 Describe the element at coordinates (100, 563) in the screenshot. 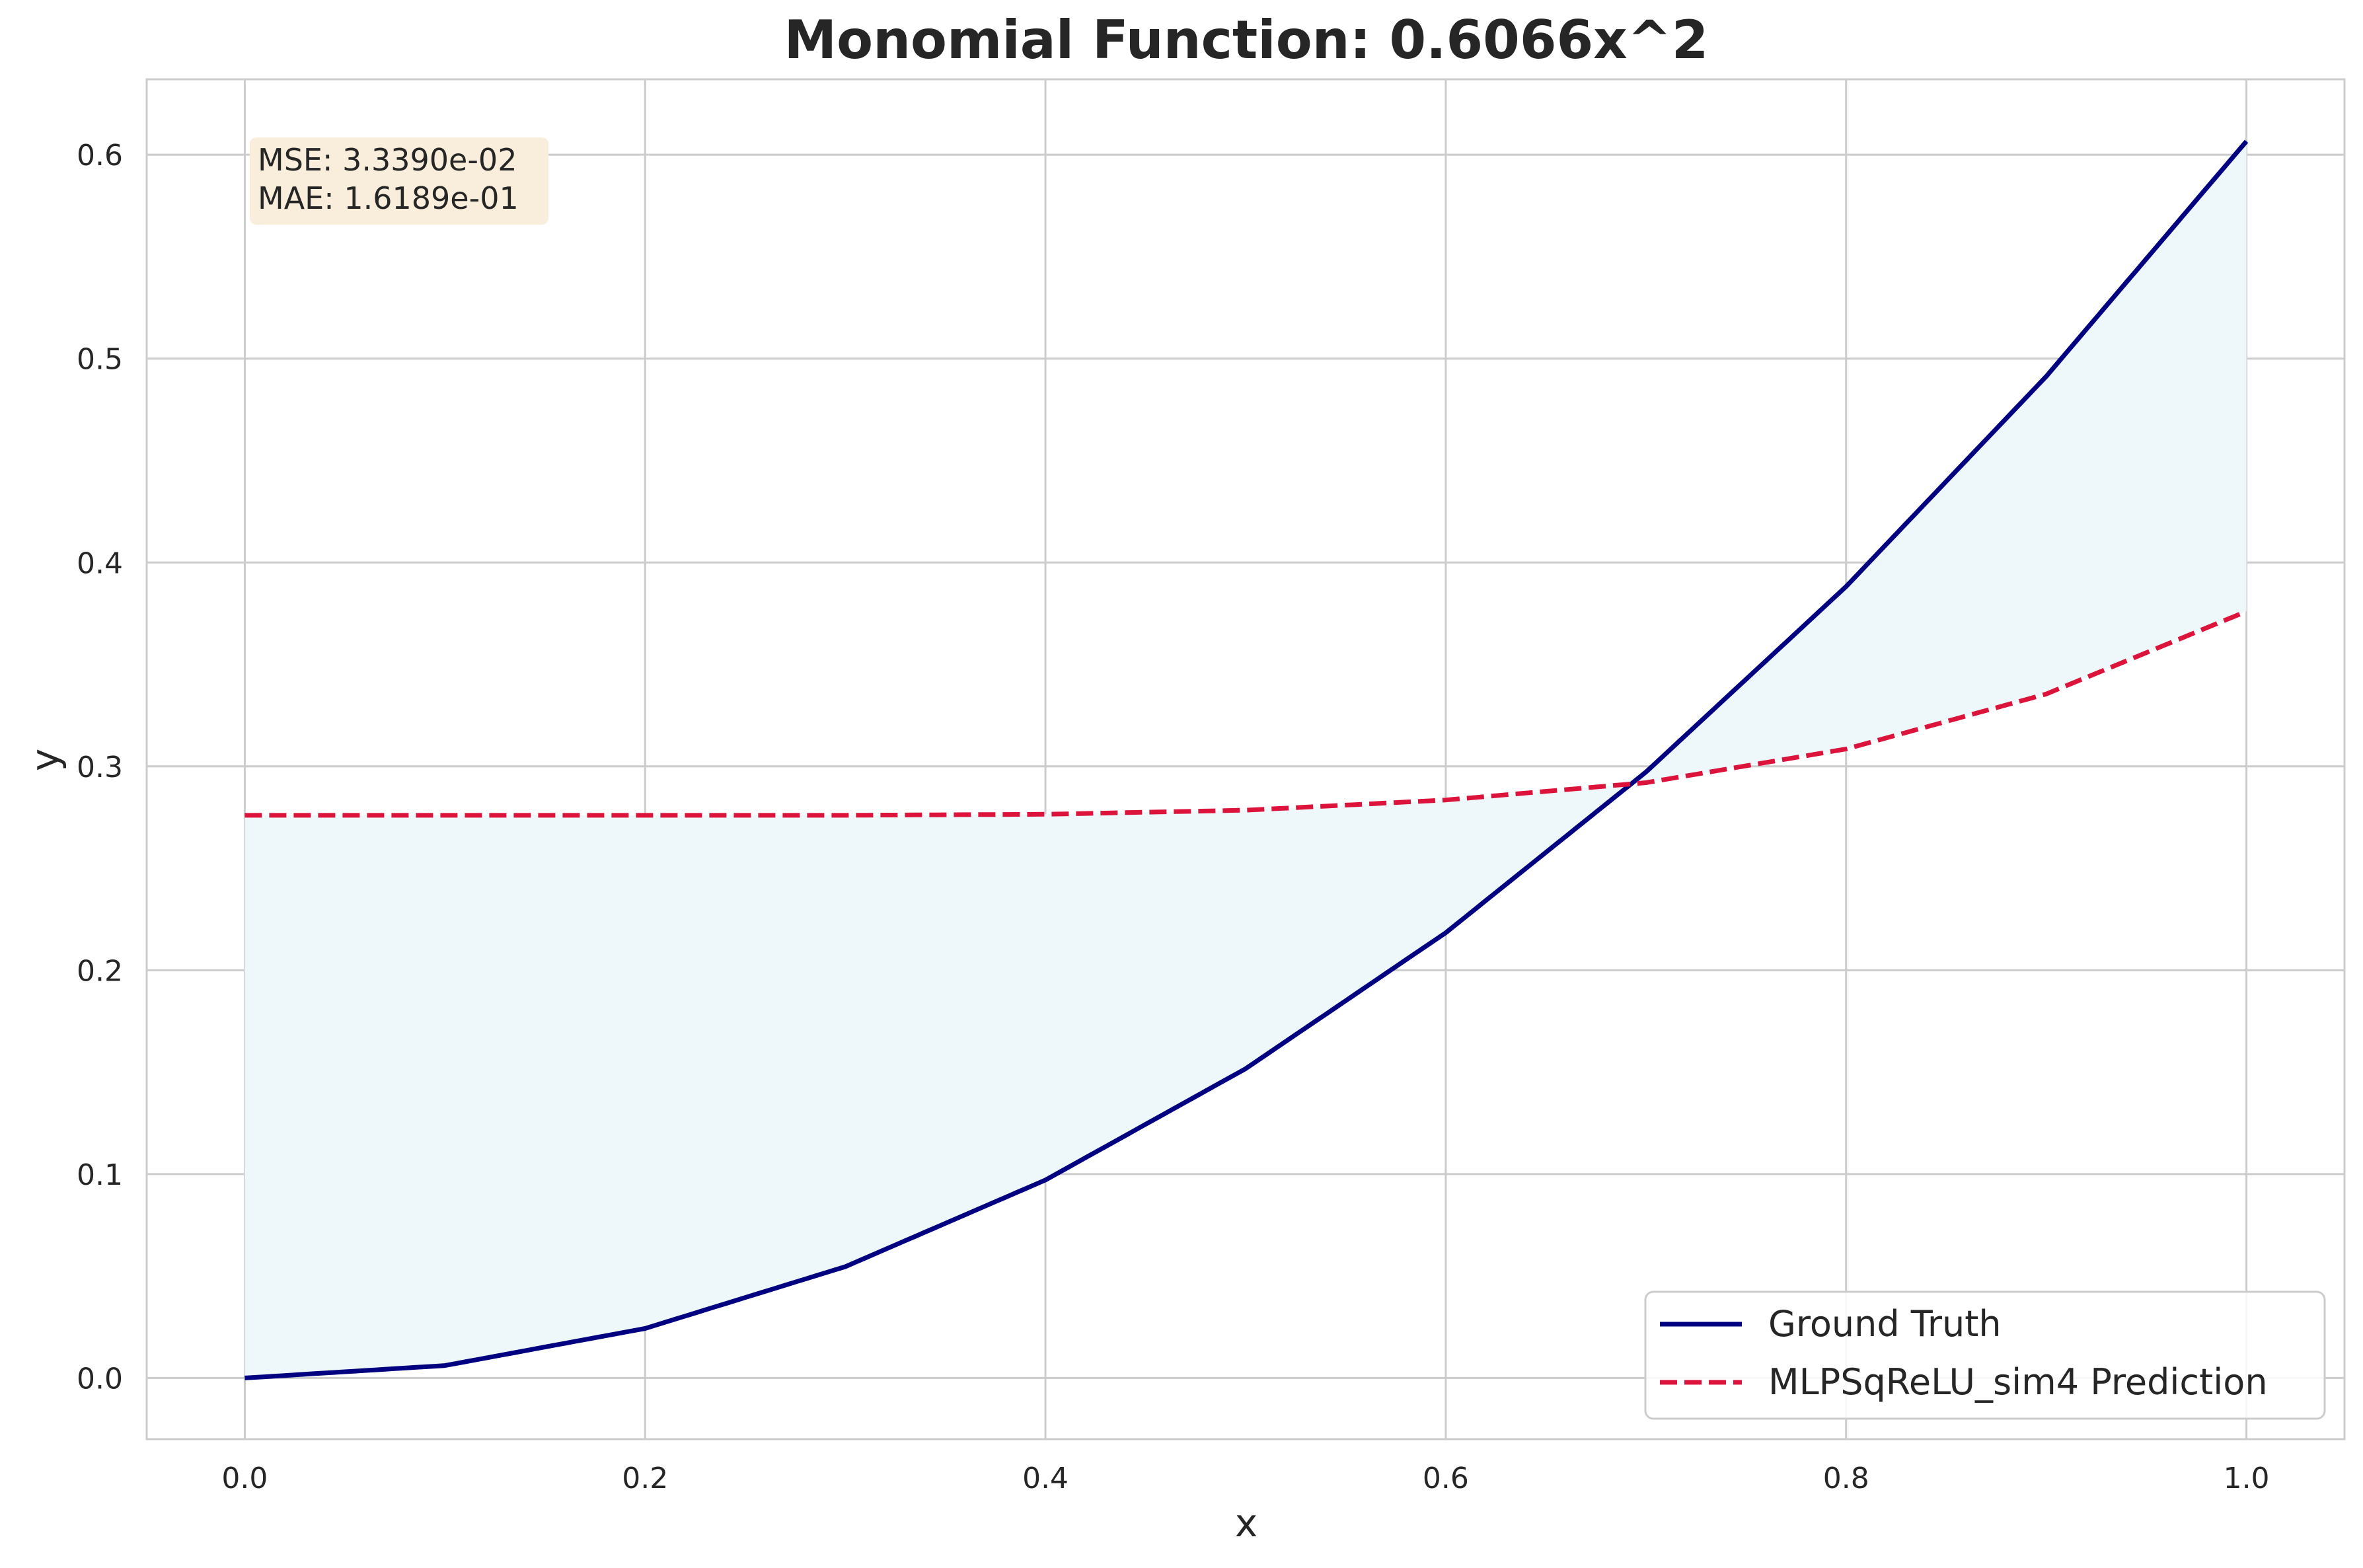

I see `y-tick-label: 0.4` at that location.